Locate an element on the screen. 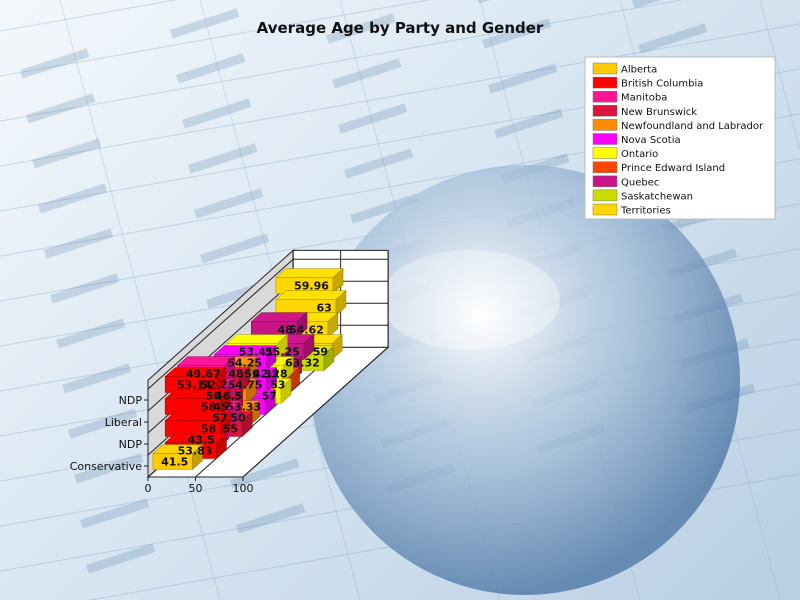  legend-item: Nova Scotia is located at coordinates (636, 139).